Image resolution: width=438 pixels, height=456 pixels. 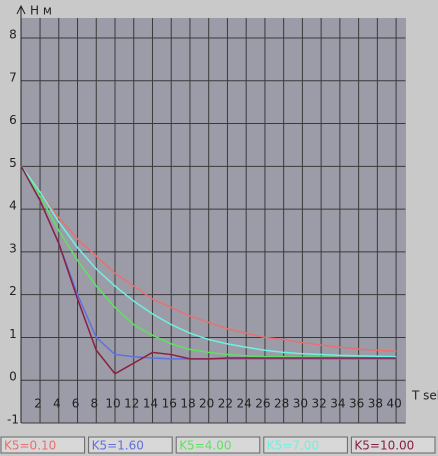 I want to click on y-tick-label: 7, so click(x=13, y=77).